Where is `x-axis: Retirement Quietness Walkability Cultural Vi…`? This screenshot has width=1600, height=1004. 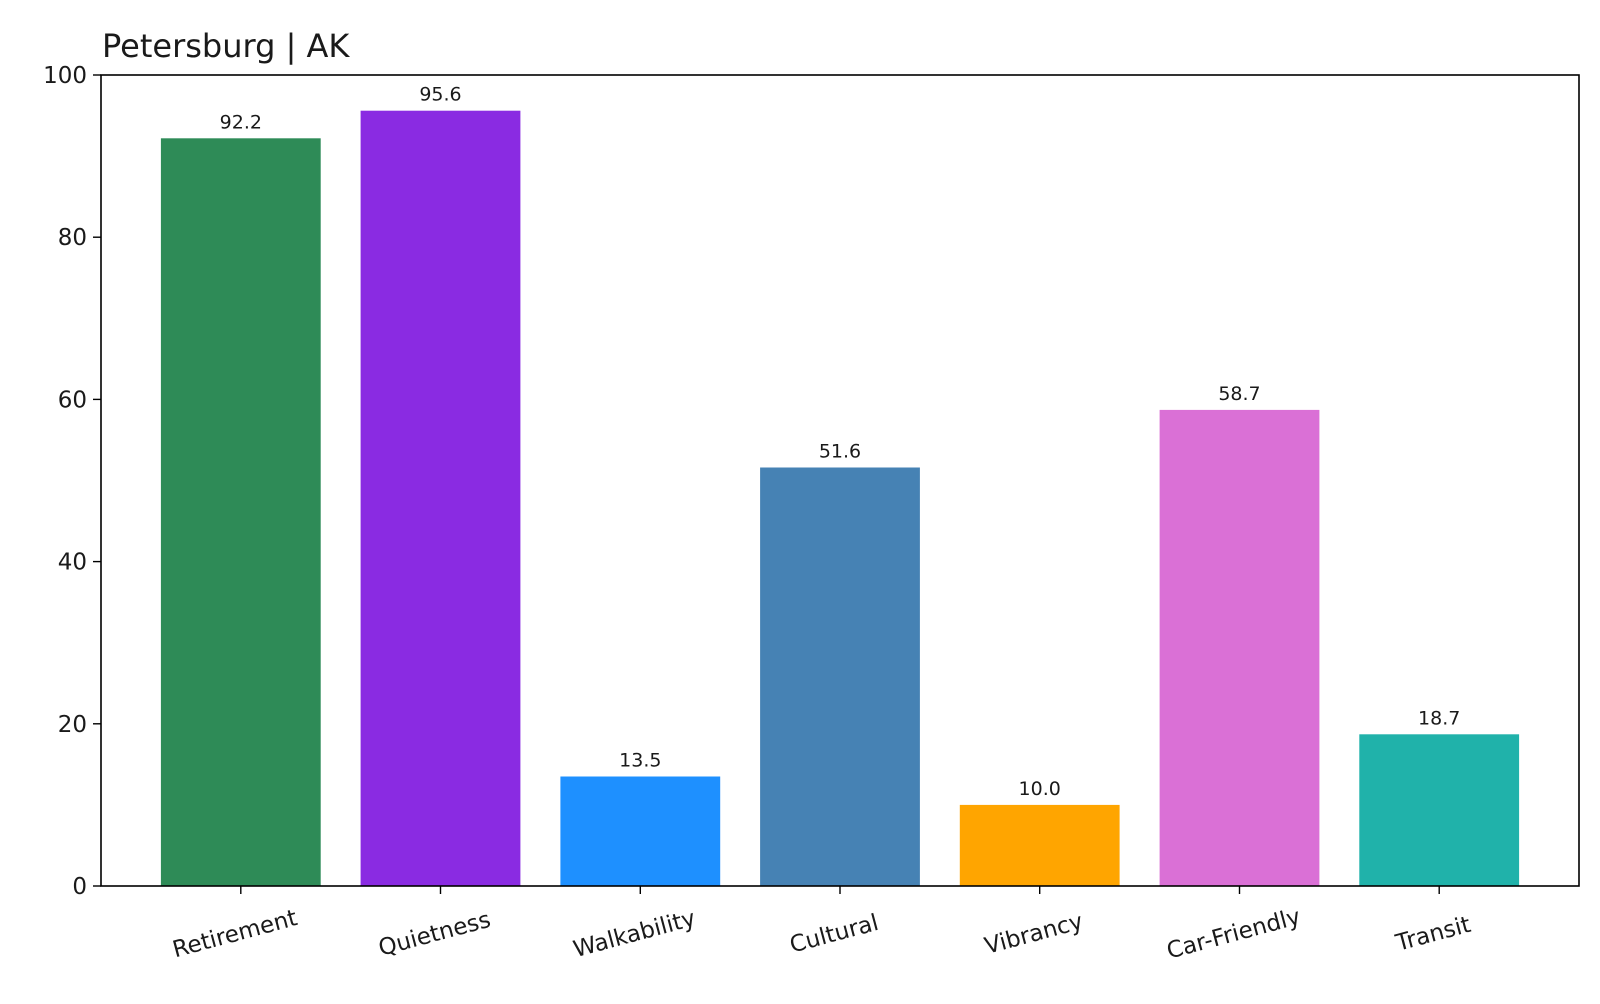
x-axis: Retirement Quietness Walkability Cultural Vi… is located at coordinates (822, 925).